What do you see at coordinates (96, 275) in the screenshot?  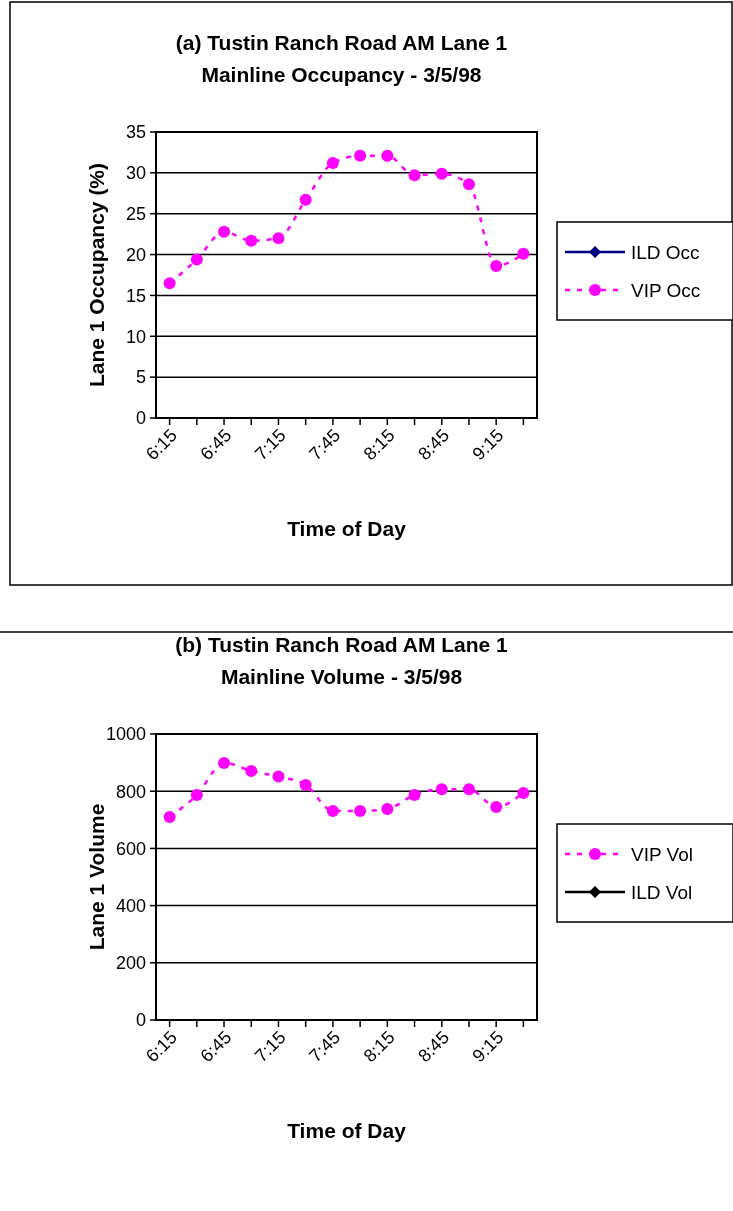 I see `y-axis-title: Lane 1 Occupancy (%)` at bounding box center [96, 275].